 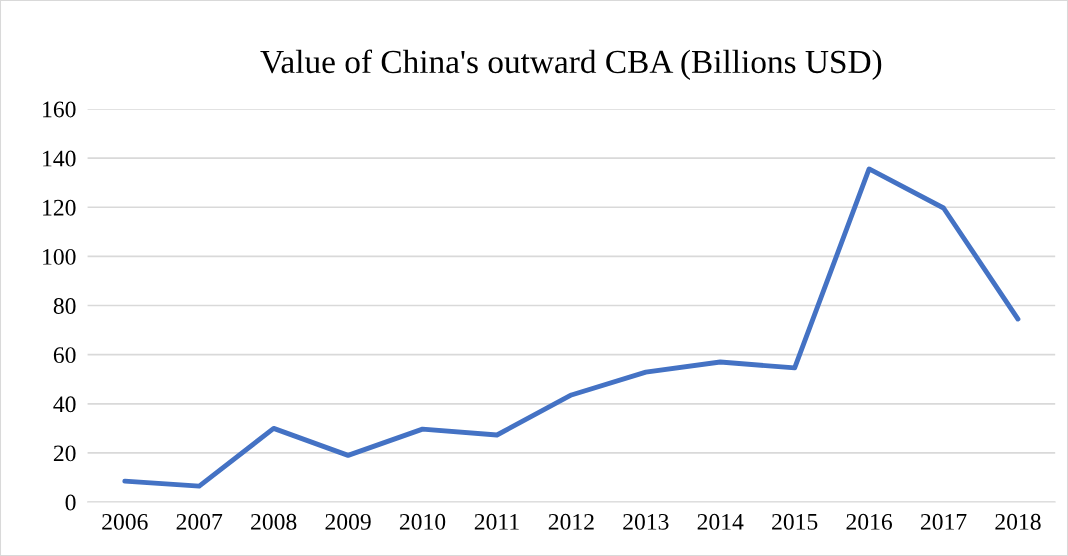 I want to click on x-tick-label: 2012, so click(x=571, y=521).